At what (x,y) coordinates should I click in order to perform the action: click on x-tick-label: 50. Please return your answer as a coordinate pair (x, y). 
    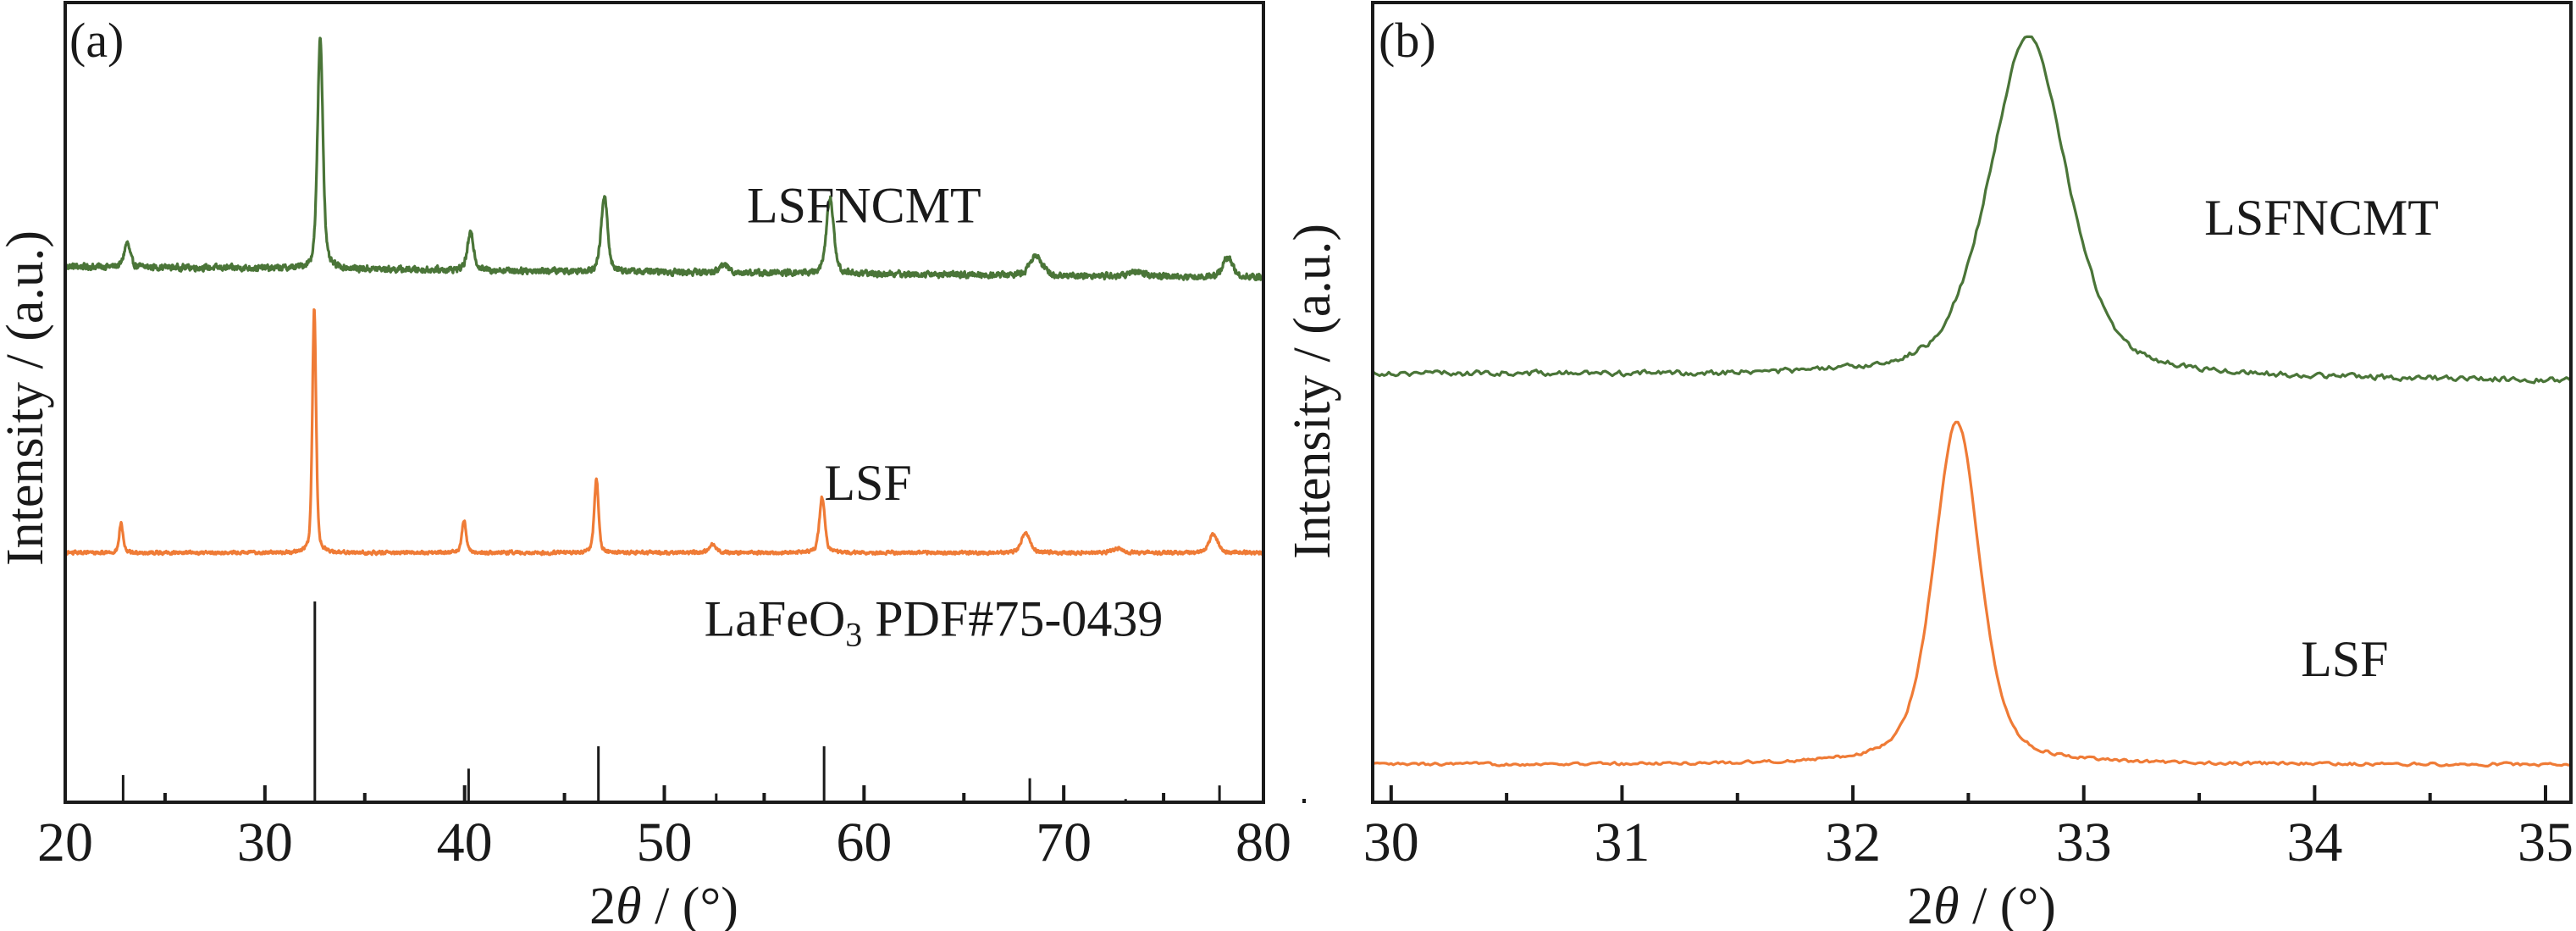
    Looking at the image, I should click on (665, 842).